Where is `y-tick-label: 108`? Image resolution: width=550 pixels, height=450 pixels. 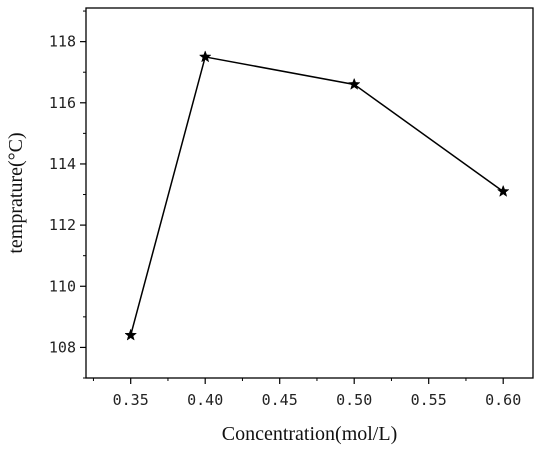 y-tick-label: 108 is located at coordinates (62, 347).